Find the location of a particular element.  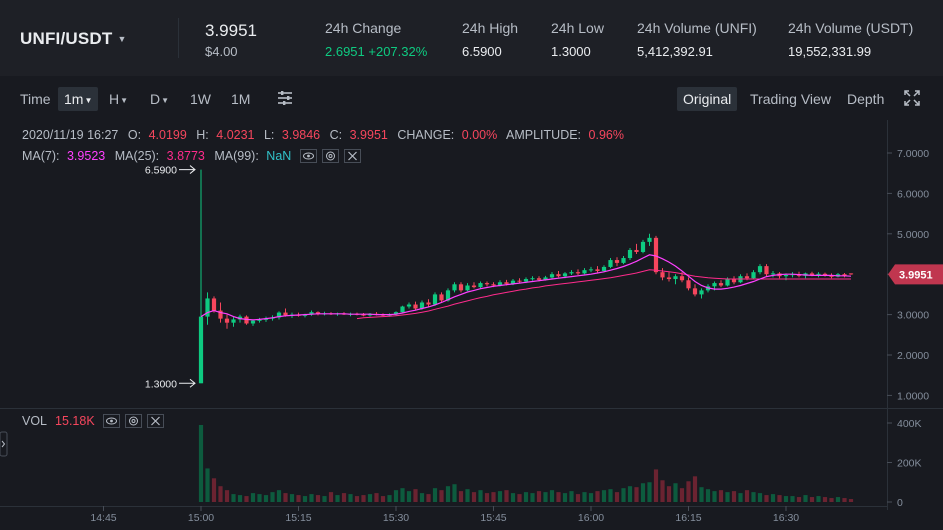

ma-legend-buttons is located at coordinates (330, 156).